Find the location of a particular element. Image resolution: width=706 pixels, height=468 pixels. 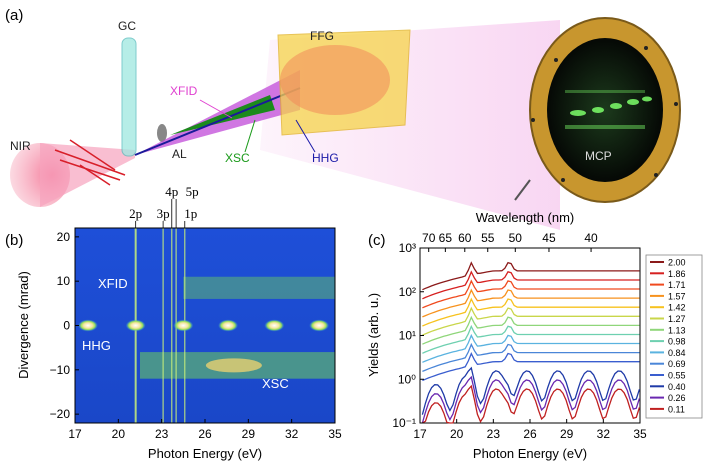

legend-label: 1.57 is located at coordinates (677, 296).